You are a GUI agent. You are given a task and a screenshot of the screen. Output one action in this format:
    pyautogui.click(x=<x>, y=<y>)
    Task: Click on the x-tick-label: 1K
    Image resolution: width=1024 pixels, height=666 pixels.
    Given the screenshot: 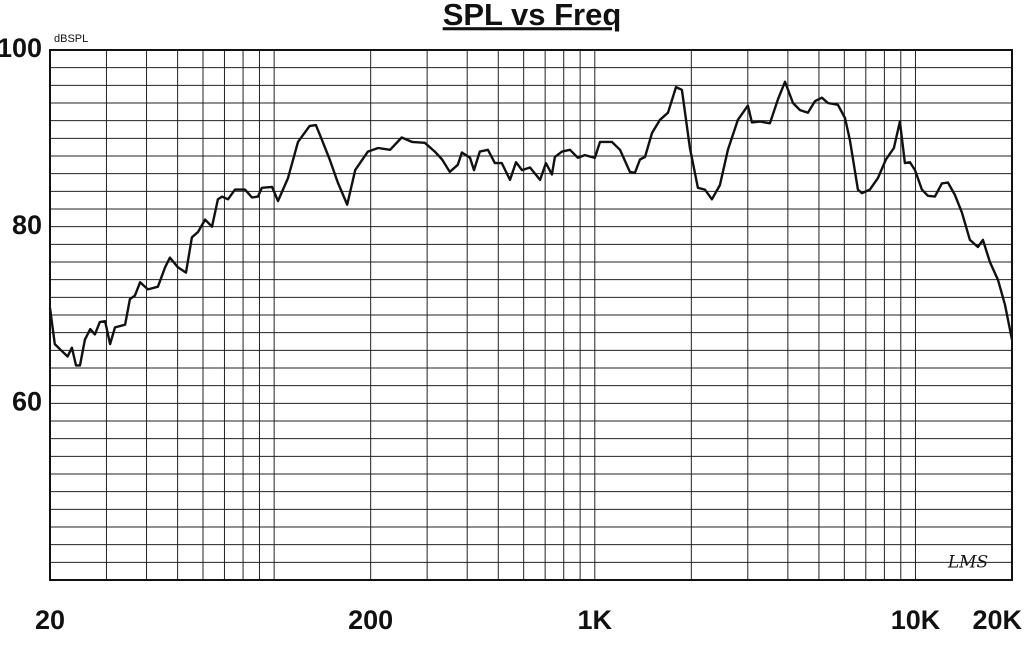 What is the action you would take?
    pyautogui.click(x=595, y=620)
    